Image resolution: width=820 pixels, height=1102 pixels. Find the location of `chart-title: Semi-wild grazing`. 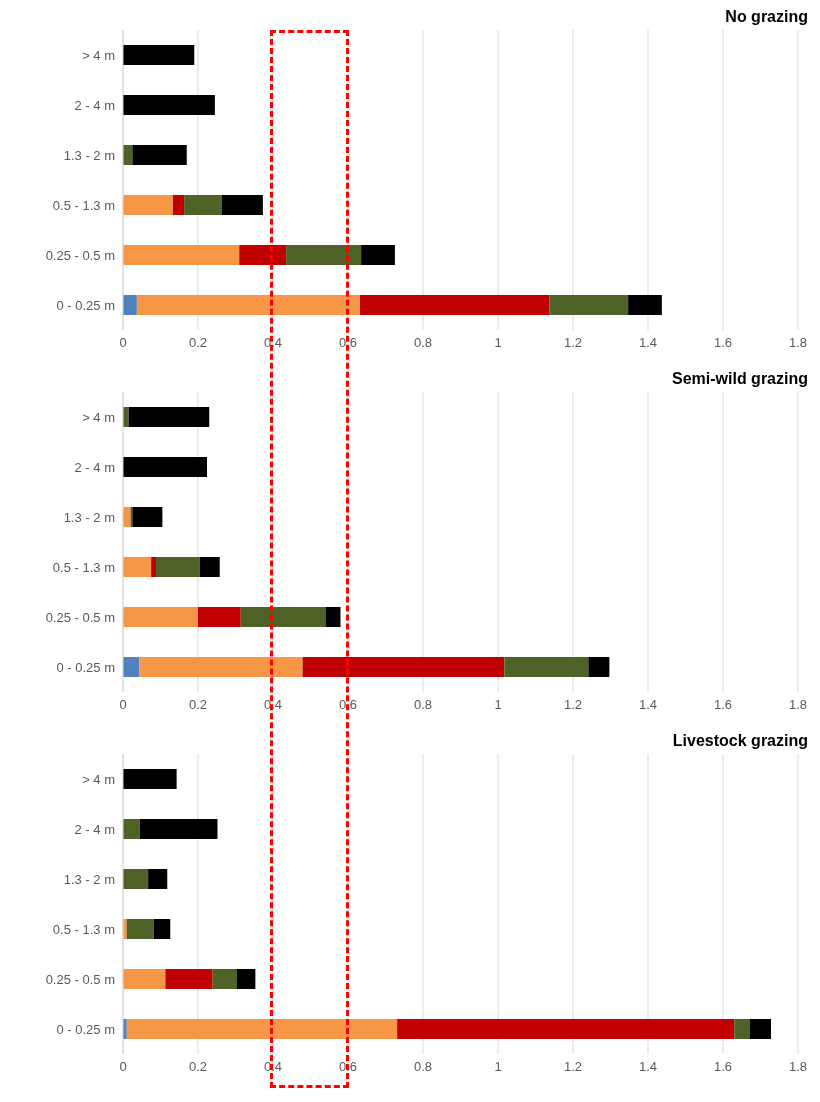

chart-title: Semi-wild grazing is located at coordinates (739, 379).